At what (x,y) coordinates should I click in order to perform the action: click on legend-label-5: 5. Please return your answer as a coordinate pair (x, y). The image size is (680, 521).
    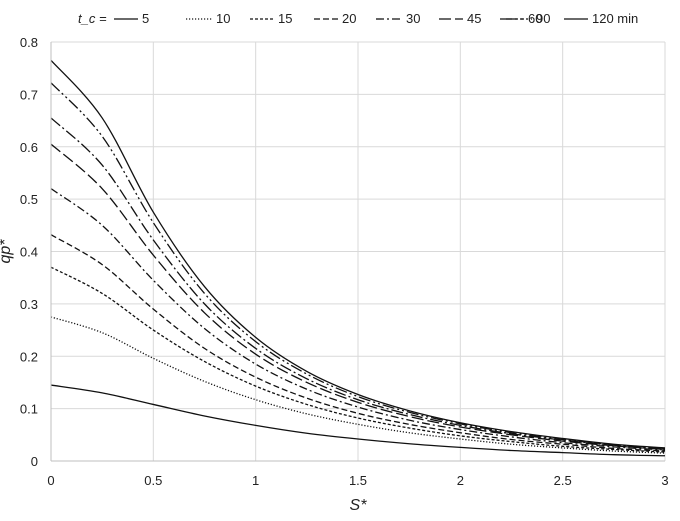
    Looking at the image, I should click on (145, 18).